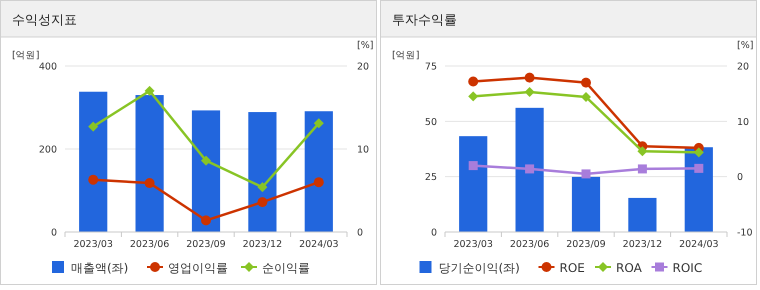 The height and width of the screenshot is (290, 760). Describe the element at coordinates (424, 20) in the screenshot. I see `chart-title: 투자수익률` at that location.